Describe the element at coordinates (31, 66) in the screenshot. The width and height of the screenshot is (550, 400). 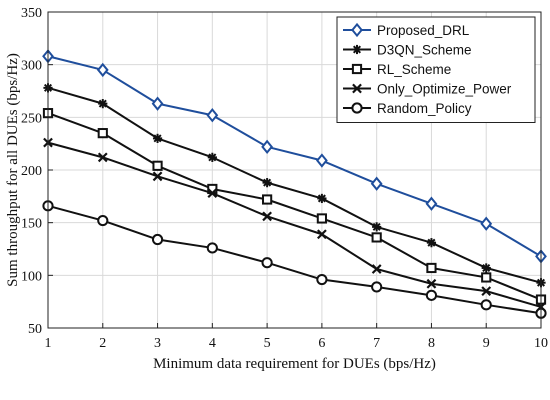
I see `y-tick-label: 300` at that location.